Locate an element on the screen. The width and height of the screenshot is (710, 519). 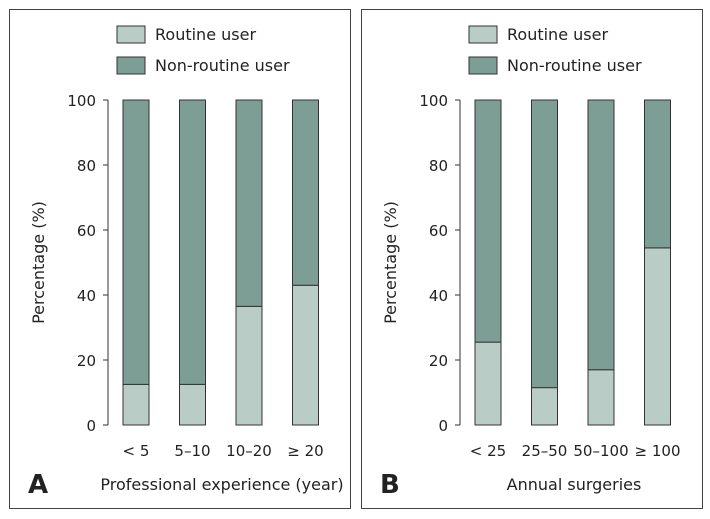
x-tick-label: ≥ 100 is located at coordinates (658, 451).